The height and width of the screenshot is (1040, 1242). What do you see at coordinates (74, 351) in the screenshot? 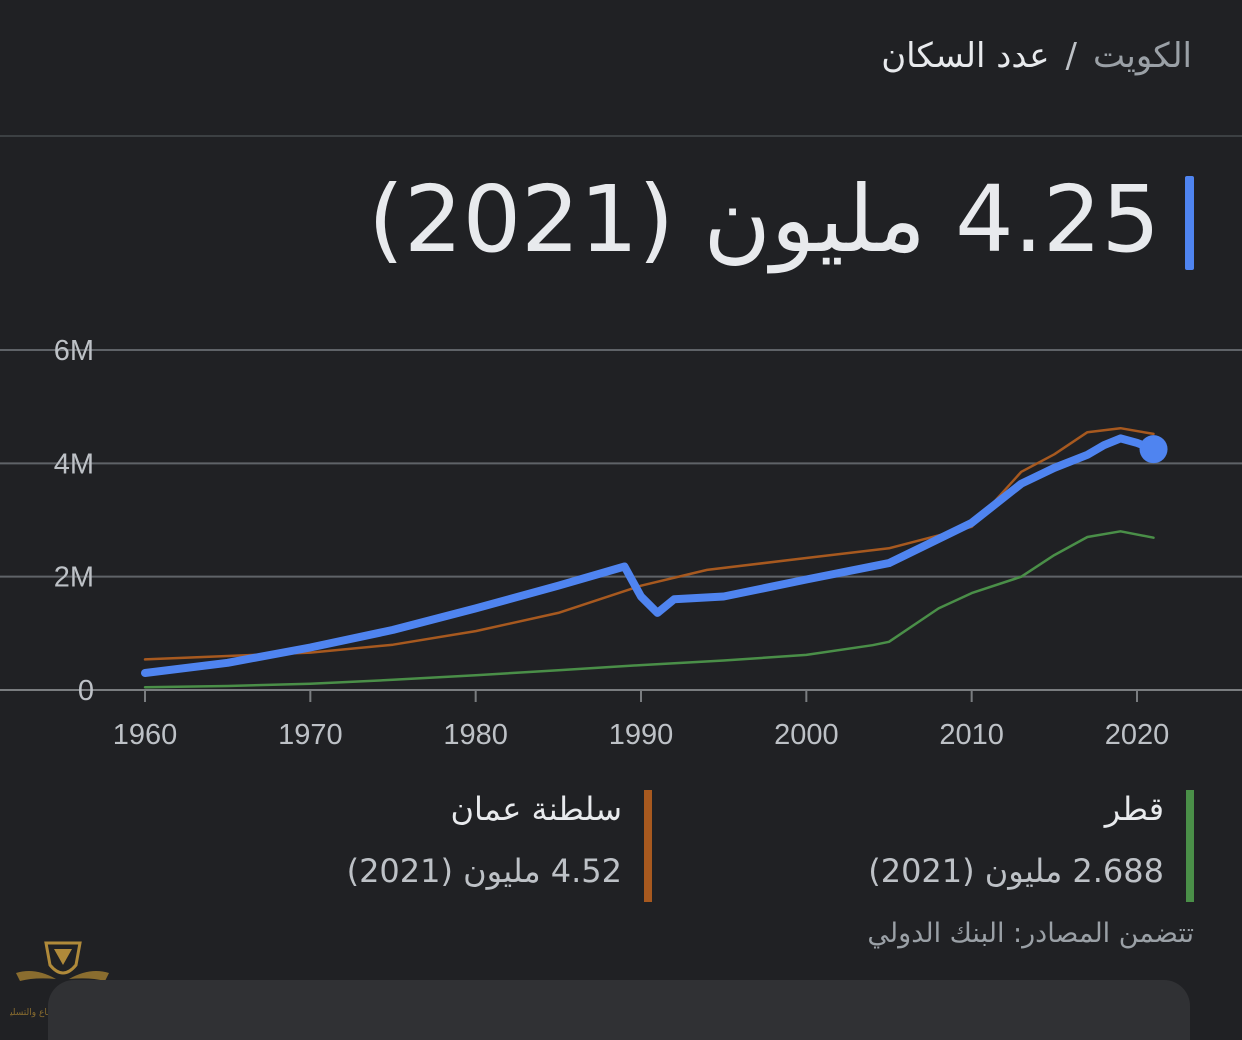
I see `y-tick-label: 6M` at bounding box center [74, 351].